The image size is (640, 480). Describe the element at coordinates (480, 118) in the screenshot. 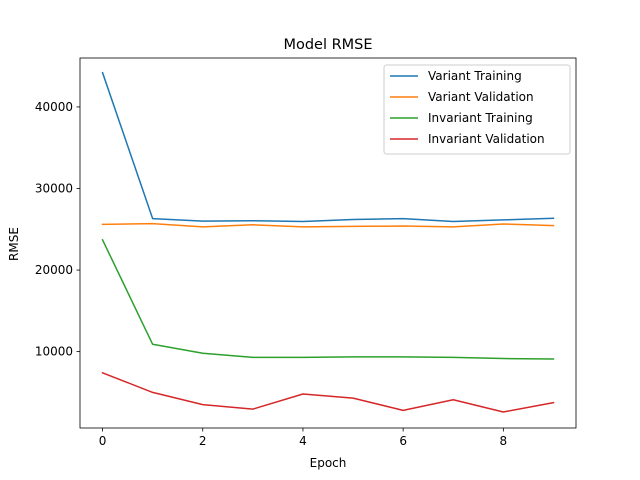

I see `legend-label-2: Invariant Training` at that location.